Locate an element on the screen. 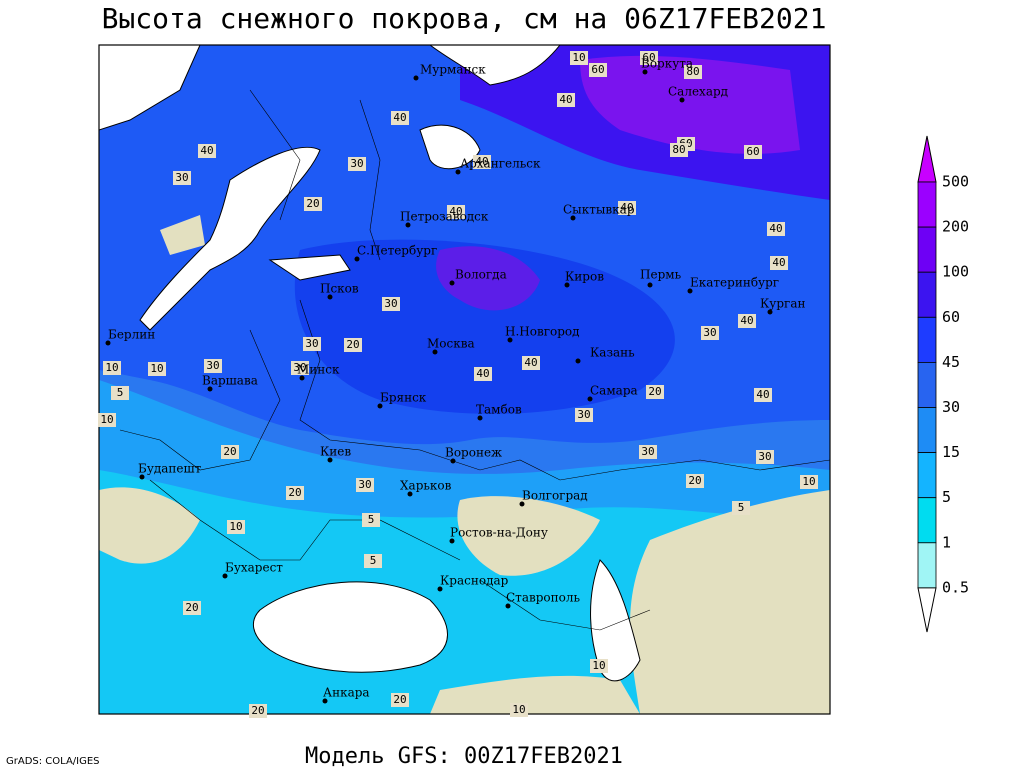 This screenshot has width=1024, height=772. contour-label: 80 is located at coordinates (692, 71).